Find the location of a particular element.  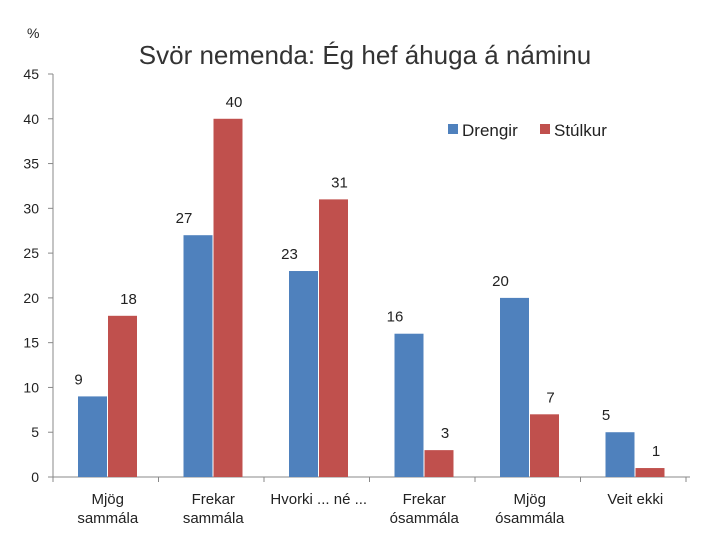

y-tick-label: 0 is located at coordinates (35, 477).